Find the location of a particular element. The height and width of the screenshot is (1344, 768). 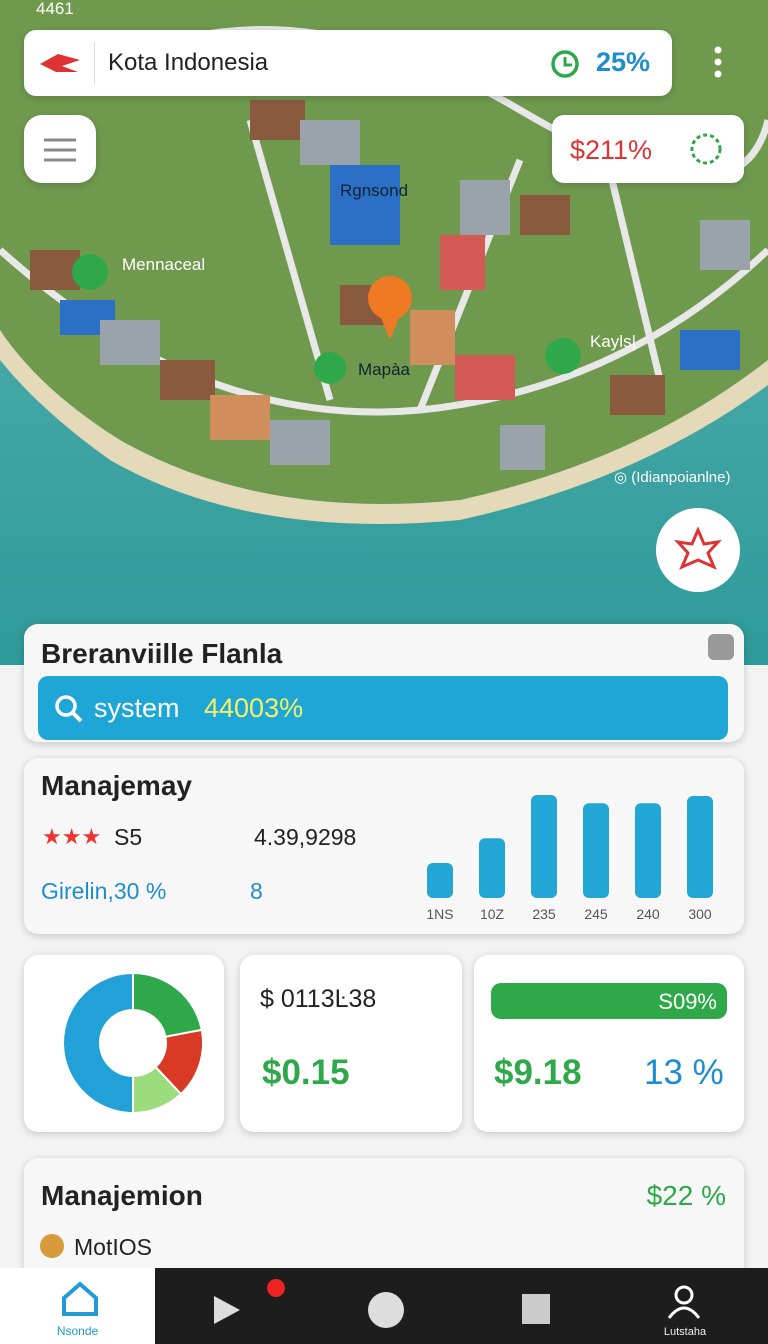

clock-icon is located at coordinates (565, 64).